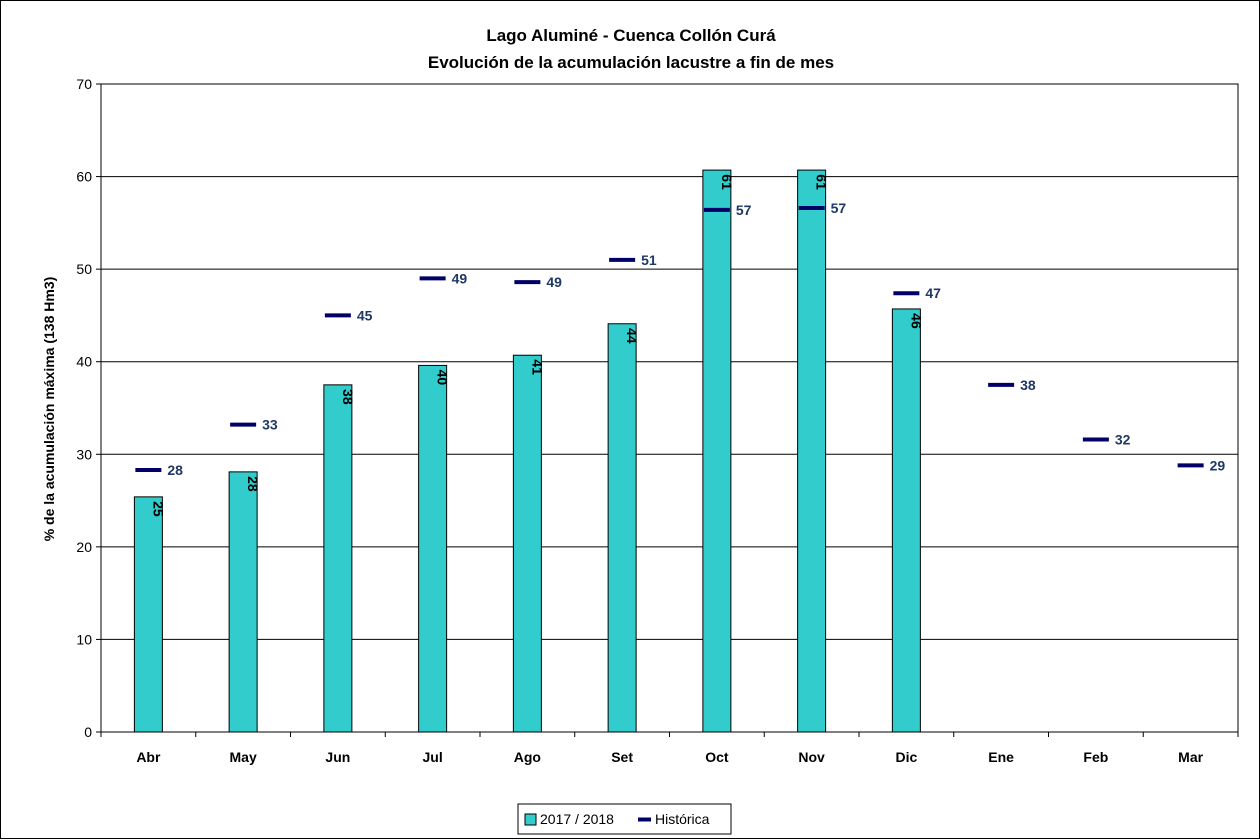 The image size is (1260, 840). Describe the element at coordinates (148, 757) in the screenshot. I see `x-category-label: Abr` at that location.